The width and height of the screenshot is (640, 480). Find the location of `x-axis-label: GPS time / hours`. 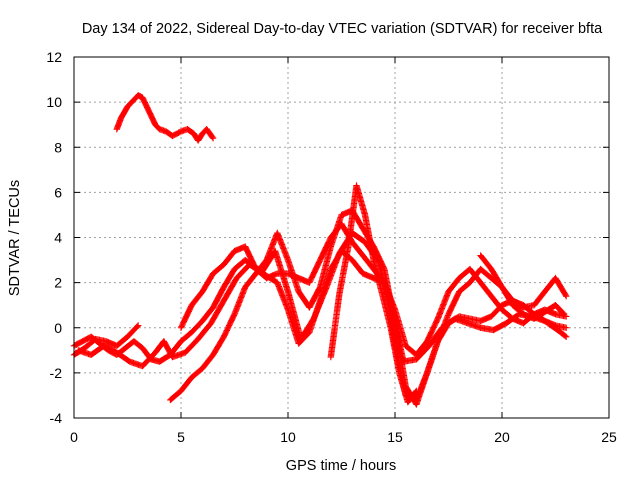

x-axis-label: GPS time / hours is located at coordinates (341, 466).